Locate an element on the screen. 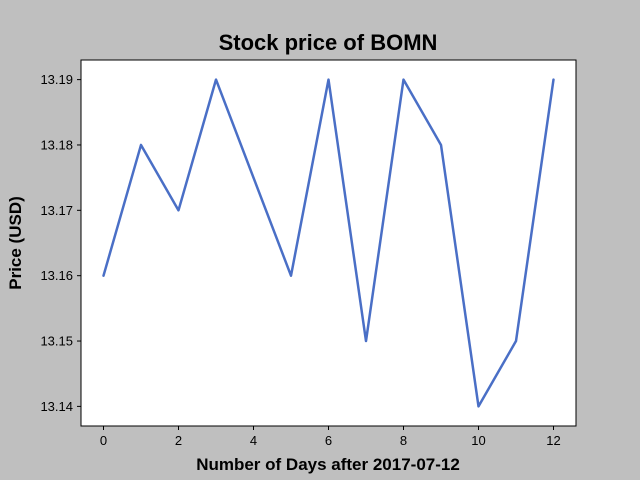  x-tick-label: 10 is located at coordinates (478, 440).